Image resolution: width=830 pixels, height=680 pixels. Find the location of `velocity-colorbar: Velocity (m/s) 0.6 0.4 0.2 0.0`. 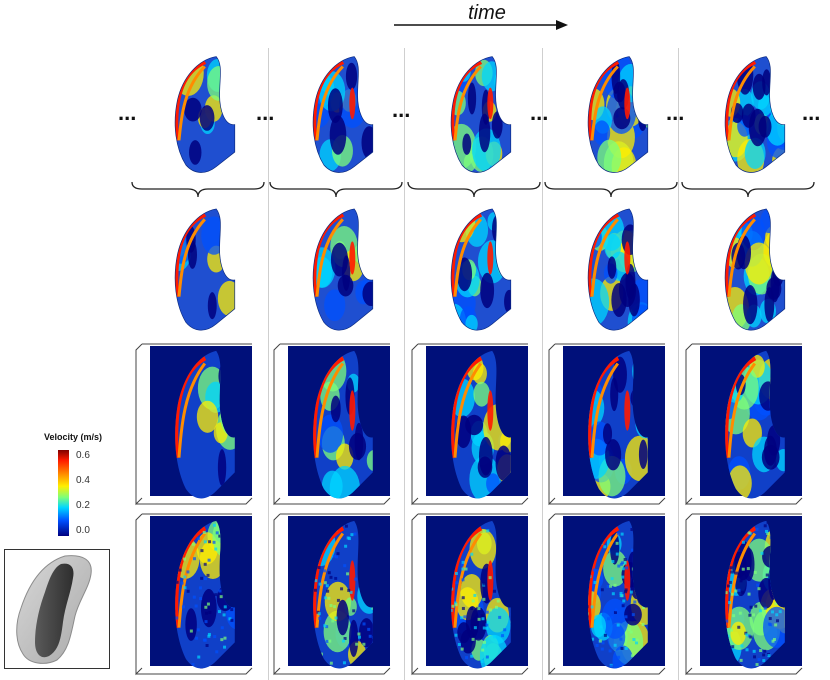

velocity-colorbar: Velocity (m/s) 0.6 0.4 0.2 0.0 is located at coordinates (80, 487).